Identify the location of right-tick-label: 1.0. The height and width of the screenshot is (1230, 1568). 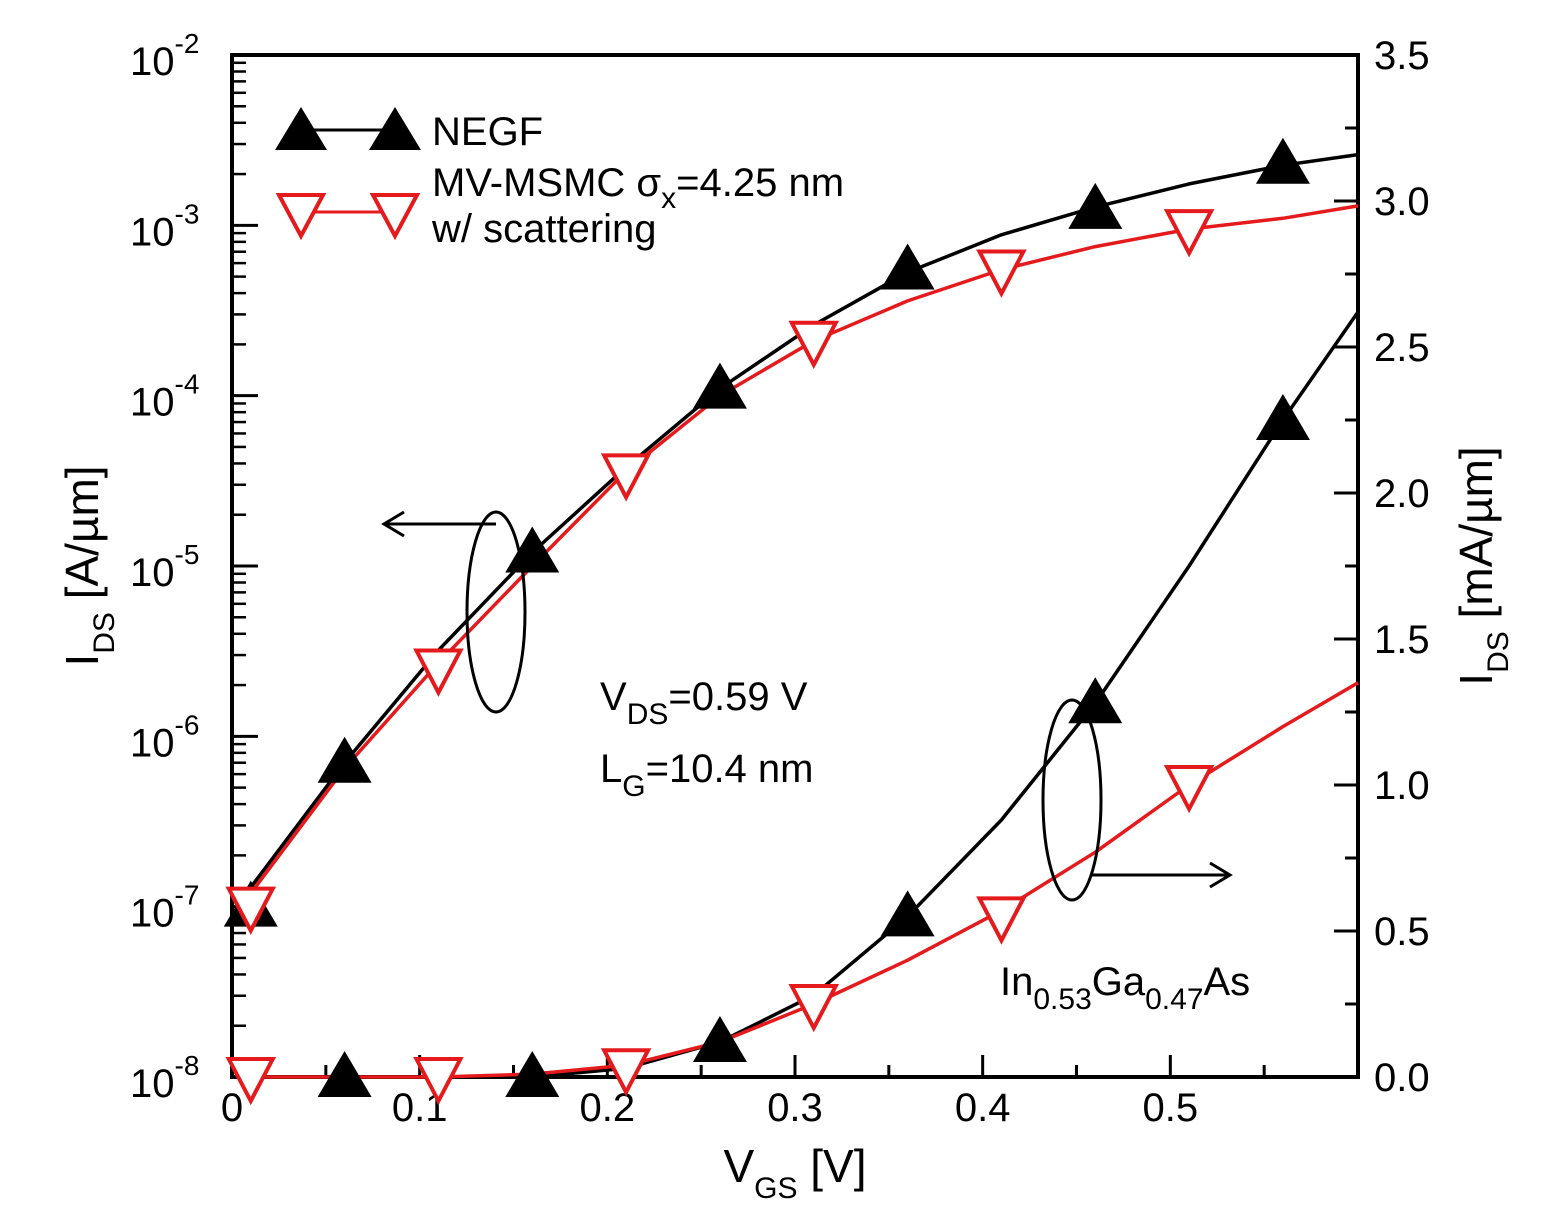
(1402, 786).